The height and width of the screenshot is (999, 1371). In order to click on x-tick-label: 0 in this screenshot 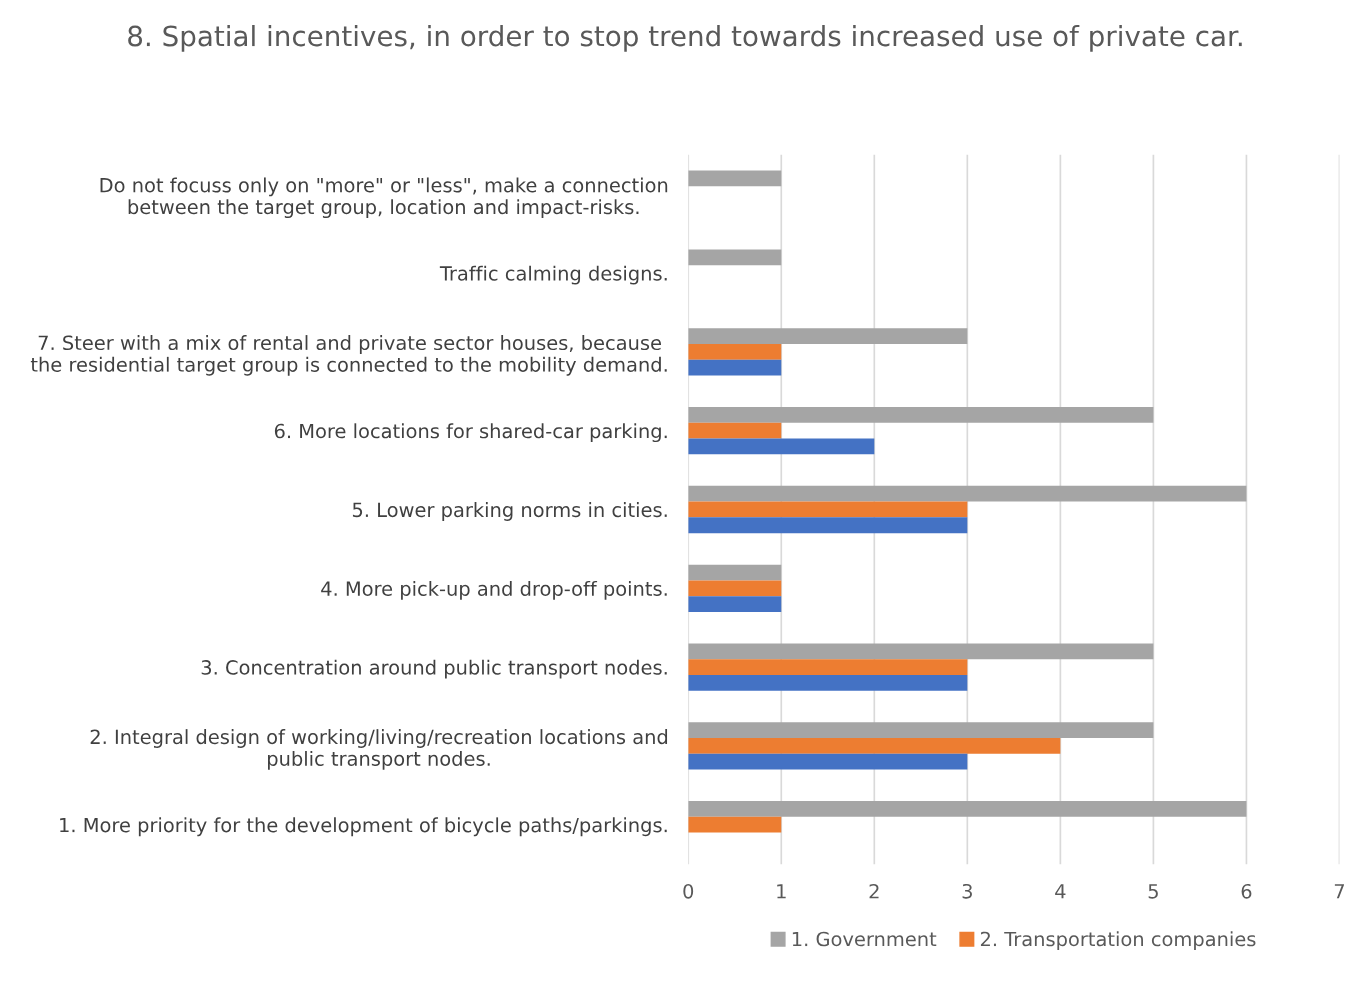, I will do `click(688, 891)`.